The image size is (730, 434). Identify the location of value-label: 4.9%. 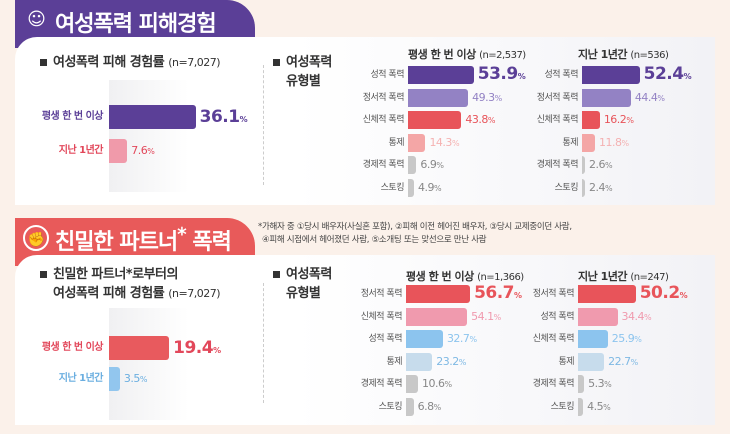
(430, 188).